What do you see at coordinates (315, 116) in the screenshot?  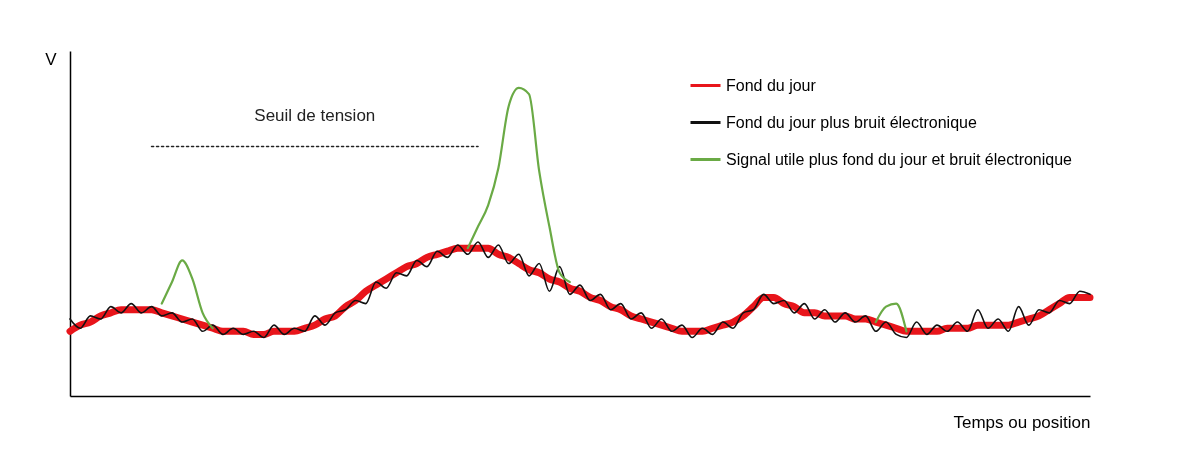 I see `series-label: Seuil de tension` at bounding box center [315, 116].